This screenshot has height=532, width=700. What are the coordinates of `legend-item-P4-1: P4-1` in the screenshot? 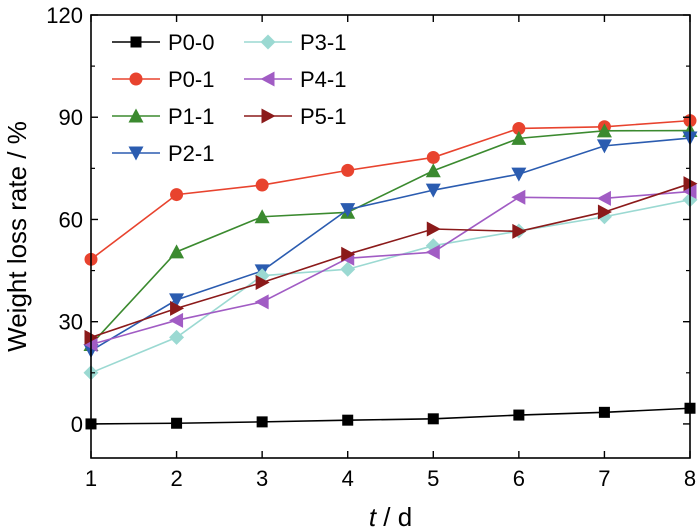 It's located at (295, 79).